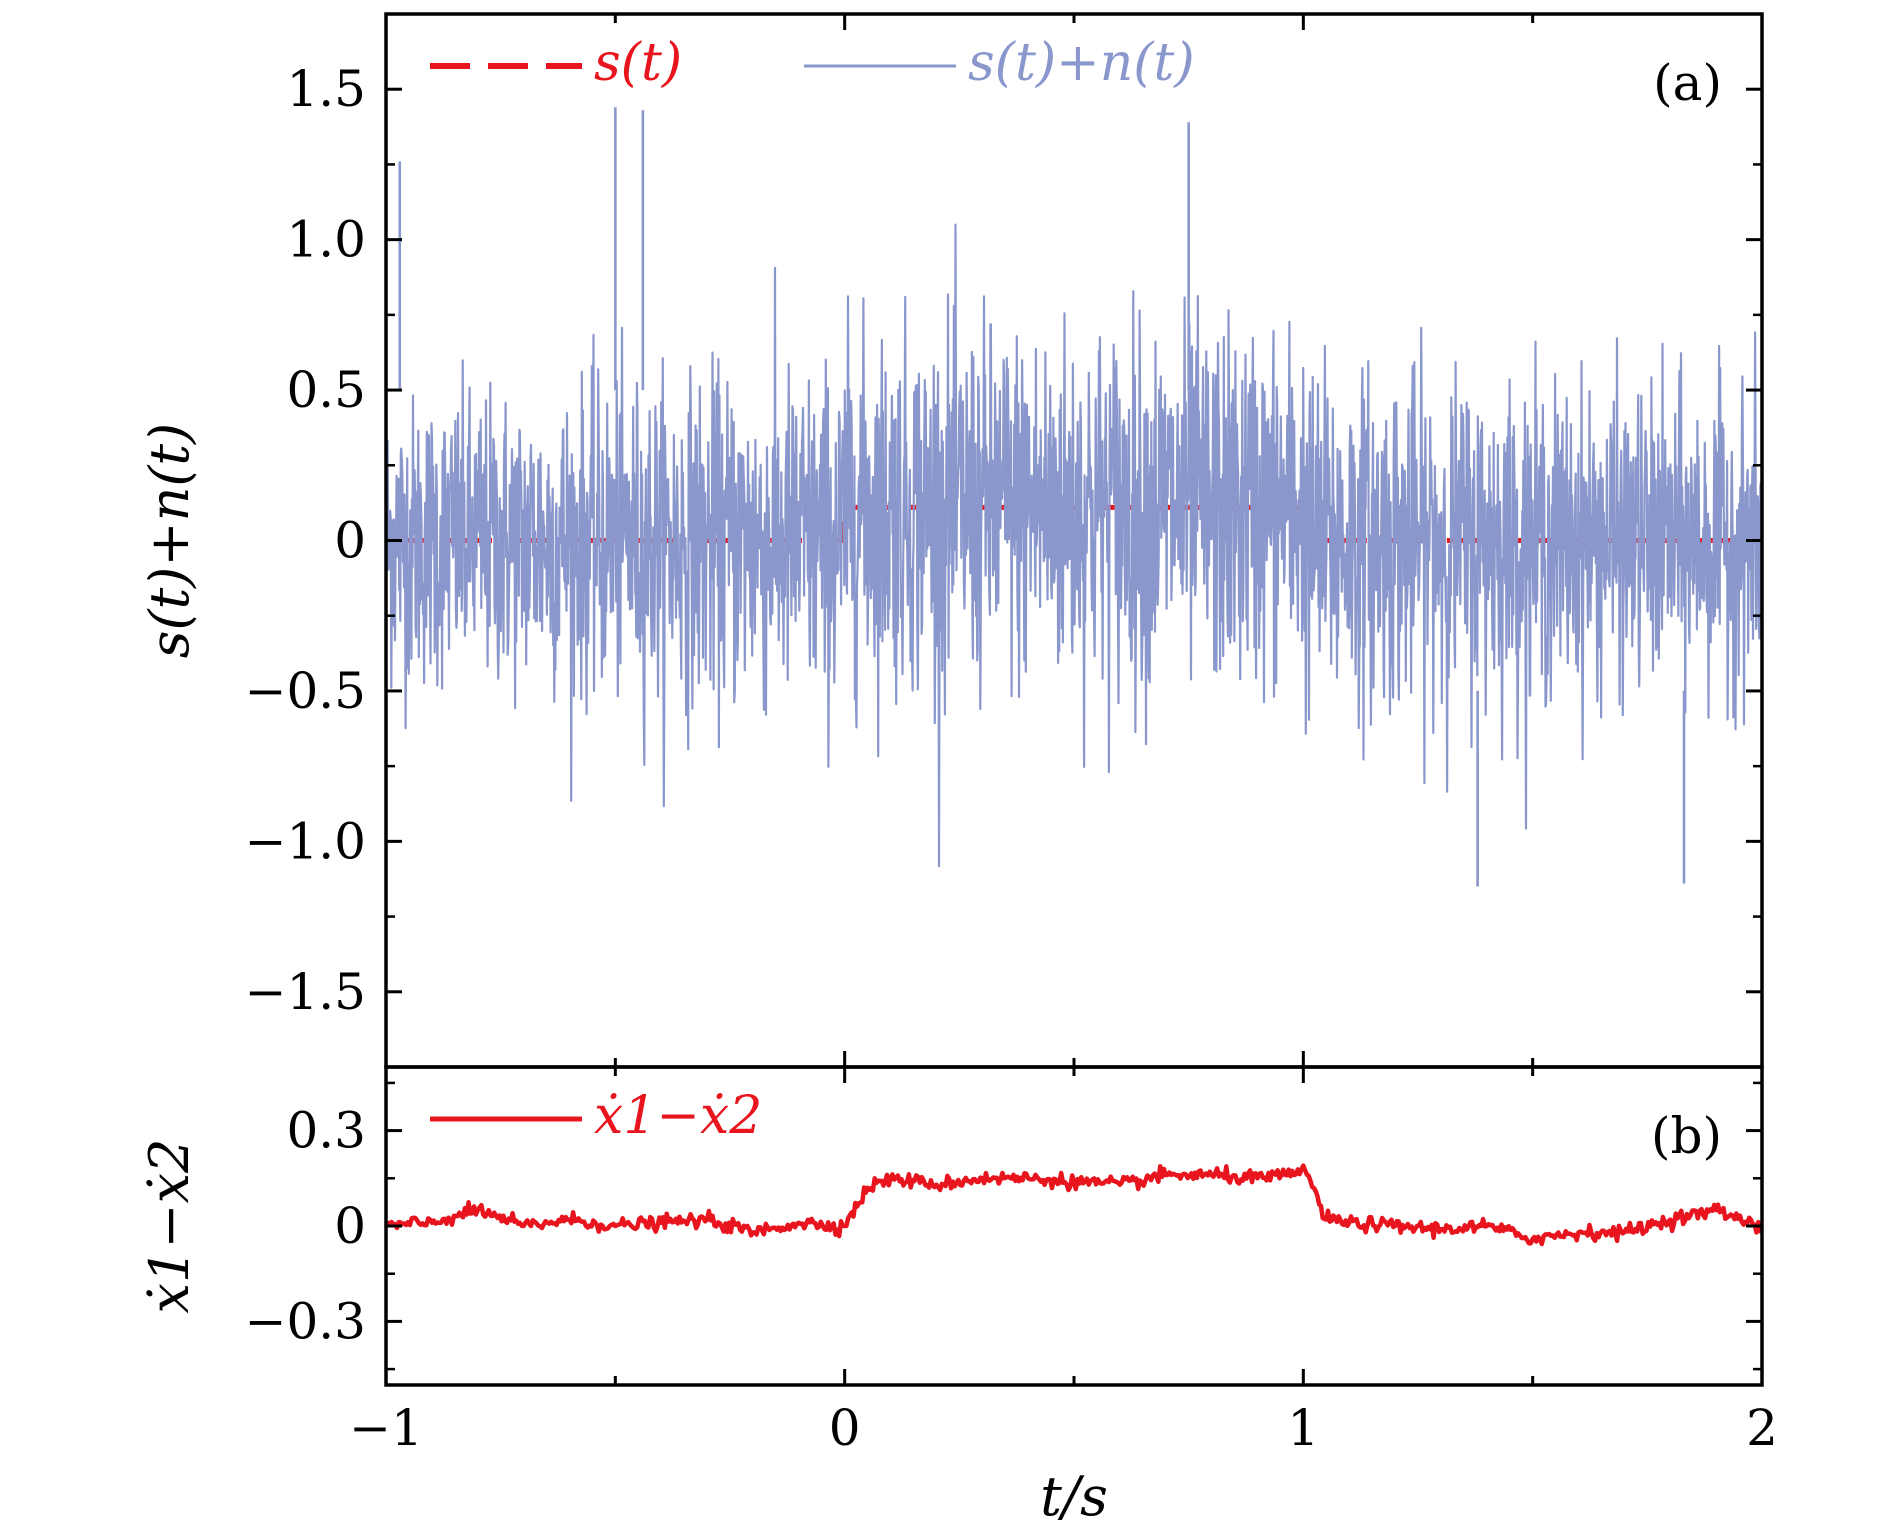  Describe the element at coordinates (1074, 1496) in the screenshot. I see `x-axis-label: t/s` at that location.